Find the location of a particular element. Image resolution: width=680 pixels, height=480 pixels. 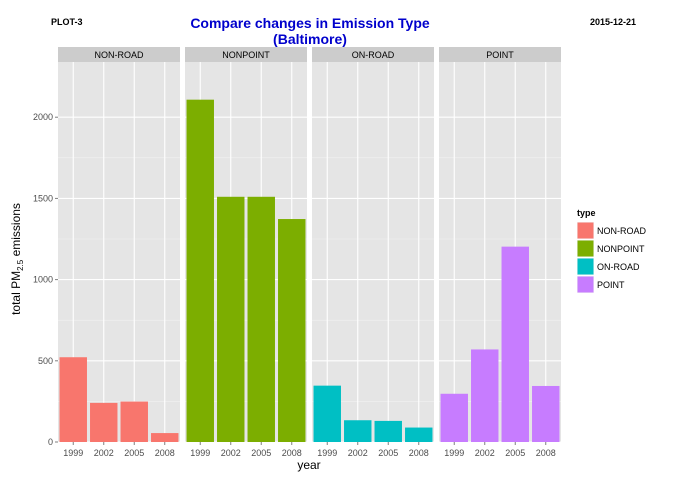

facet-label-nonpoint: NONPOINT is located at coordinates (246, 55).